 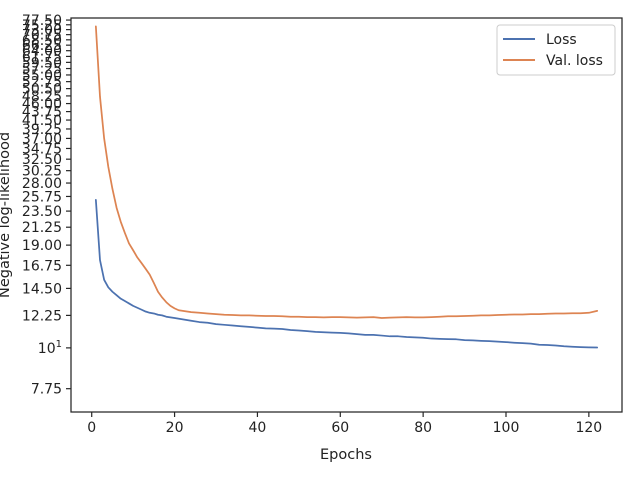 I want to click on y-tick-label: 68.50, so click(x=42, y=41).